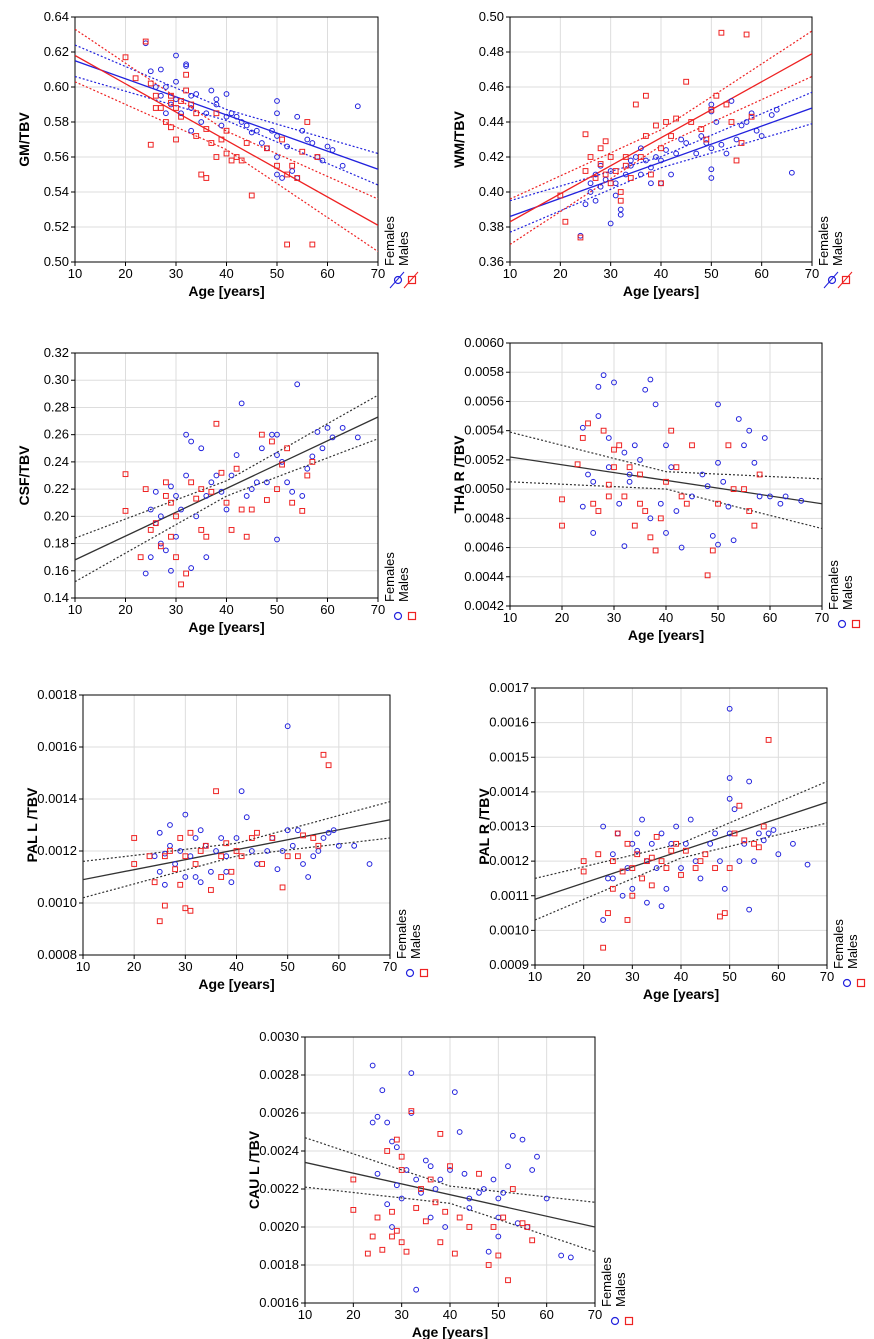  What do you see at coordinates (56, 488) in the screenshot?
I see `y-tick-label: 0.22` at bounding box center [56, 488].